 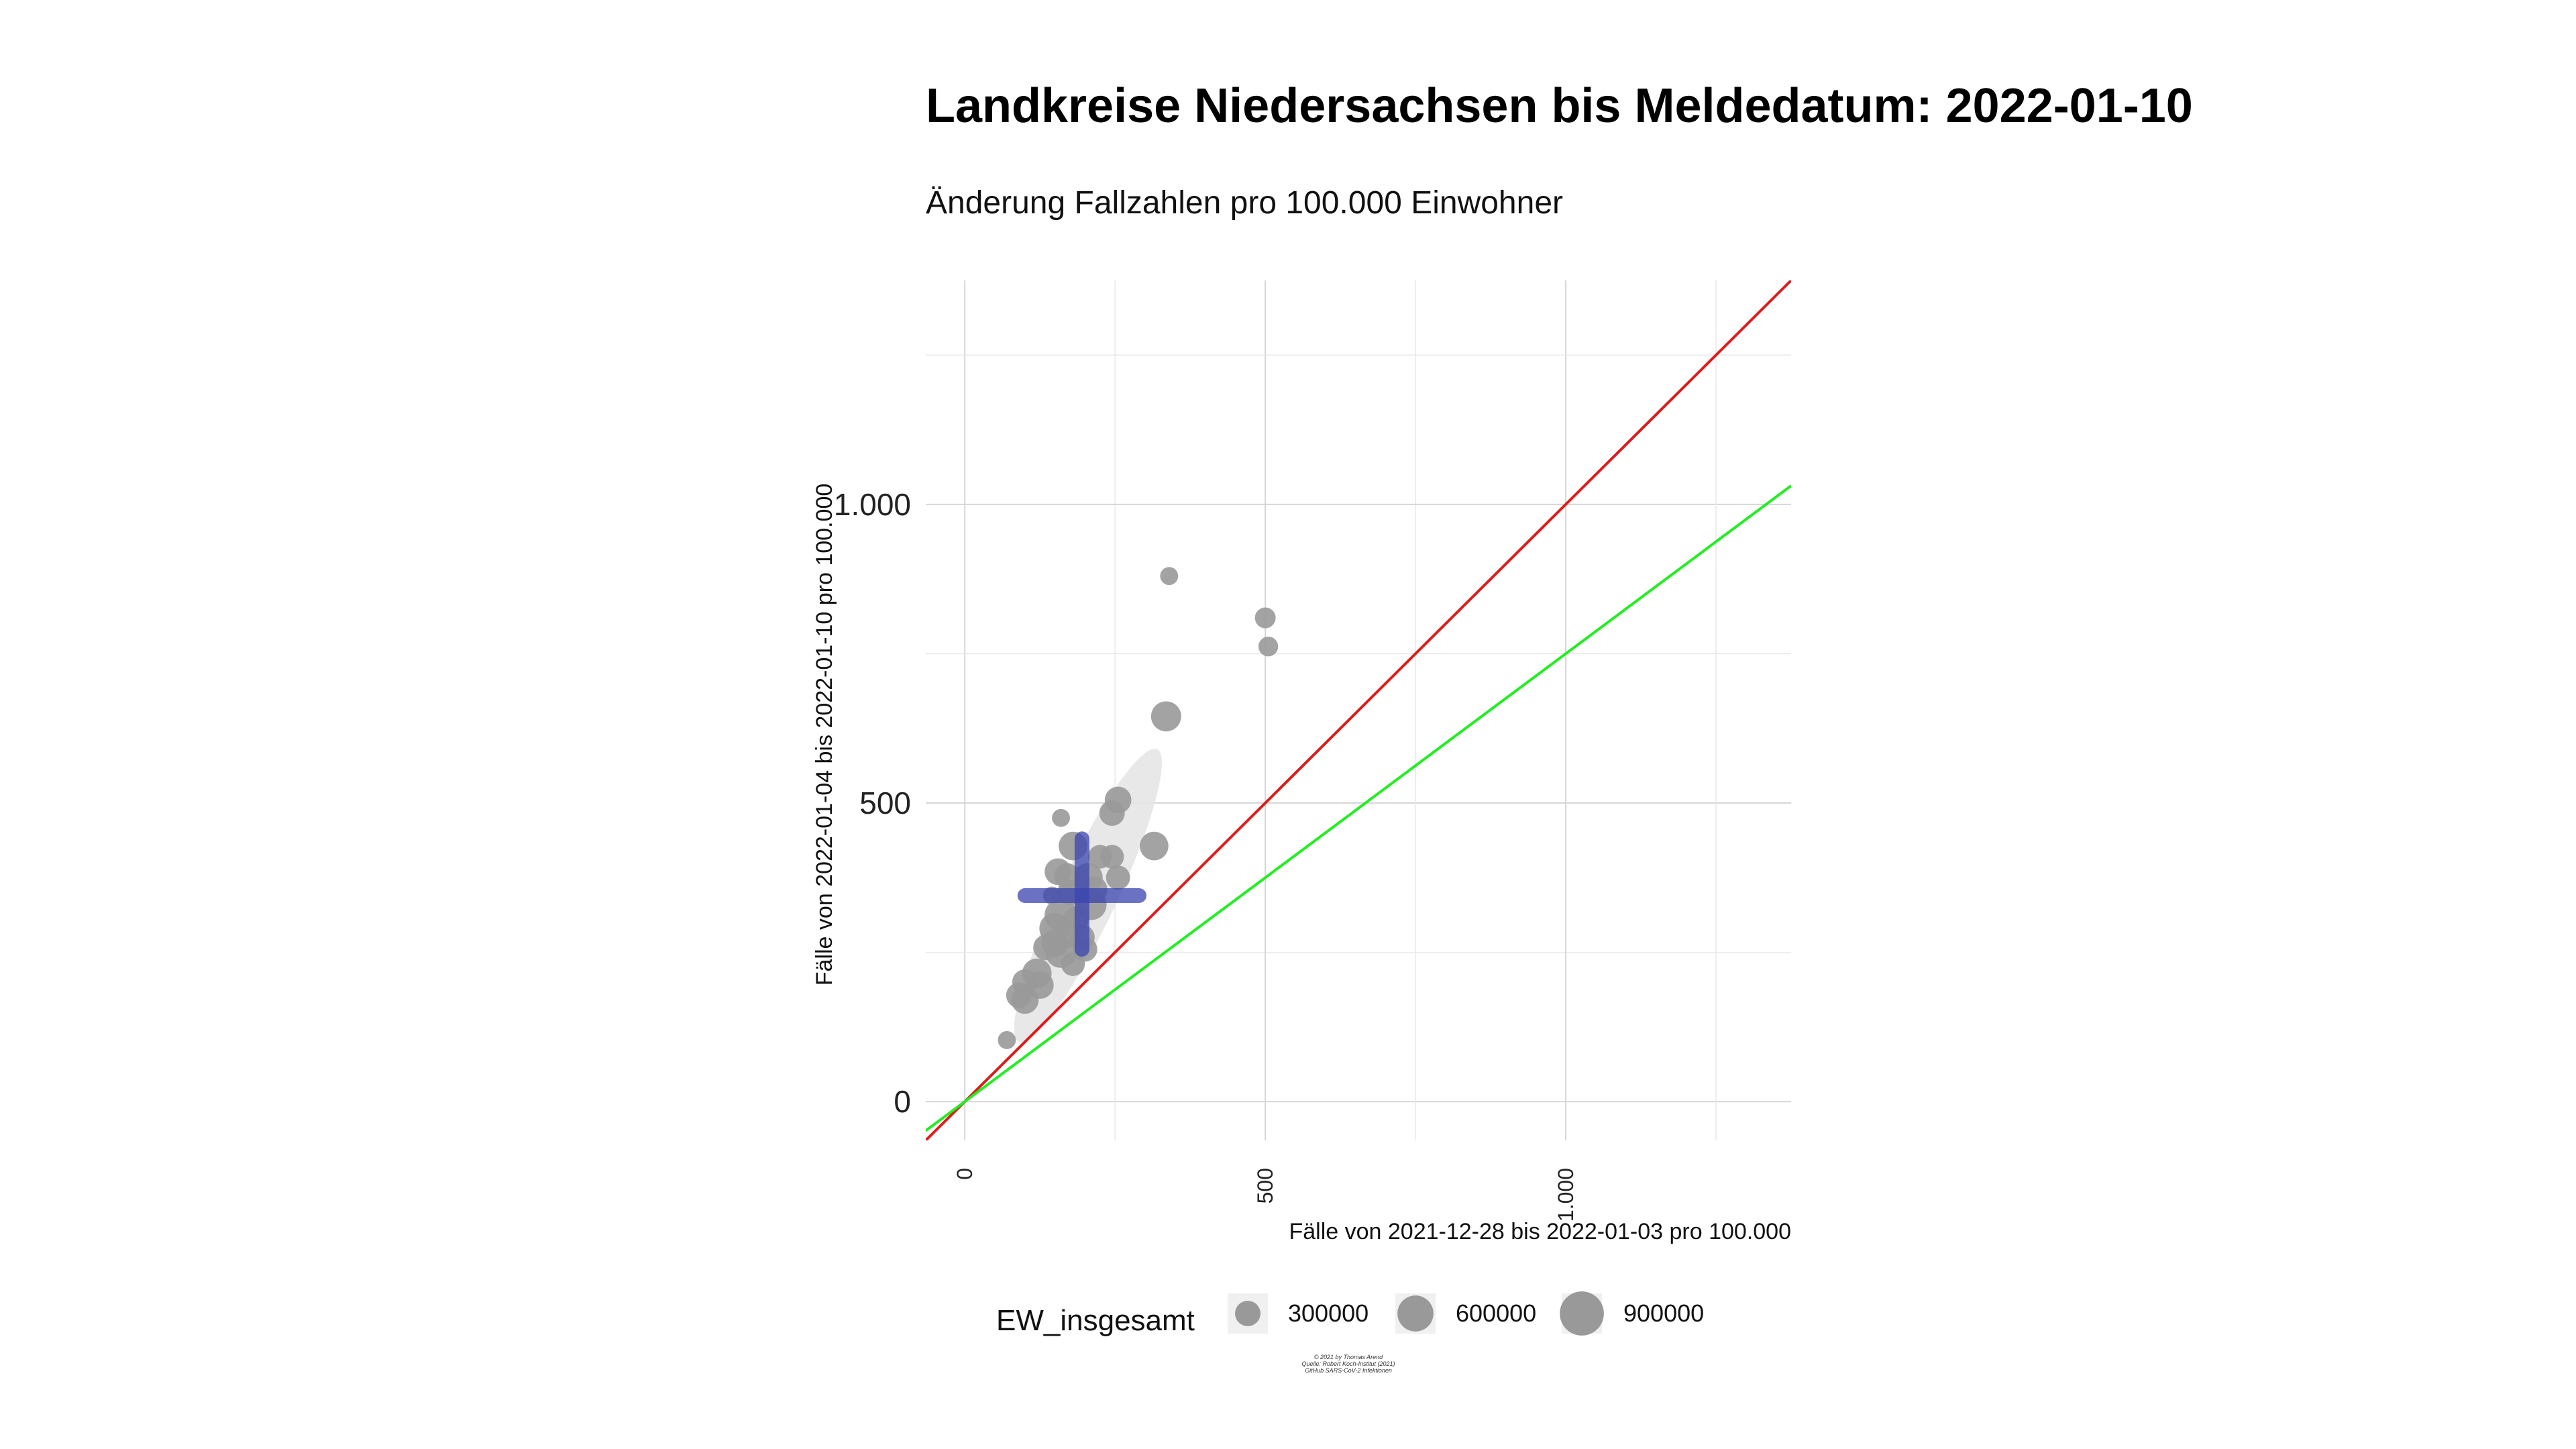 What do you see at coordinates (1265, 1185) in the screenshot?
I see `x-tick-label: 500` at bounding box center [1265, 1185].